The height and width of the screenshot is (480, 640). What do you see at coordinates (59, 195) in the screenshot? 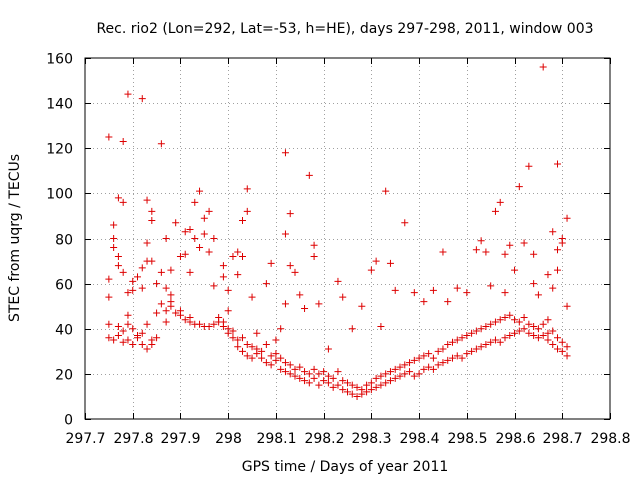
I see `y-tick-label: 100` at bounding box center [59, 195].